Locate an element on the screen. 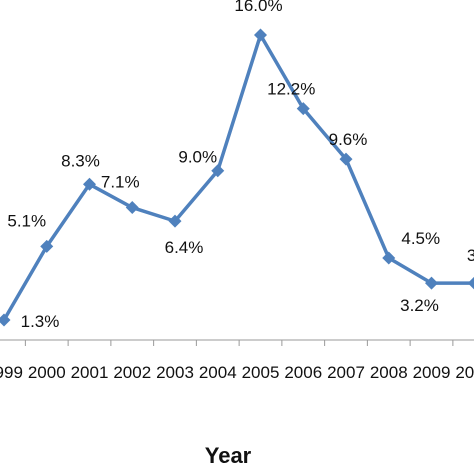 The image size is (474, 474). x-tick-label: 2010 is located at coordinates (464, 372).